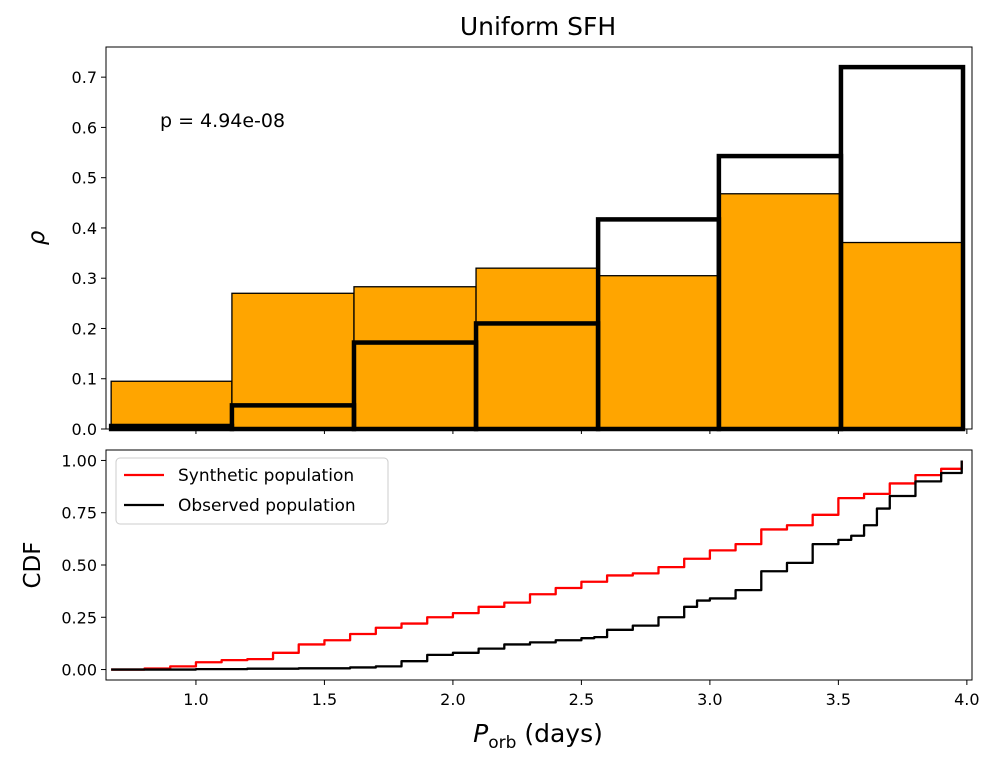  What do you see at coordinates (267, 506) in the screenshot?
I see `legend-observed-label: Observed population` at bounding box center [267, 506].